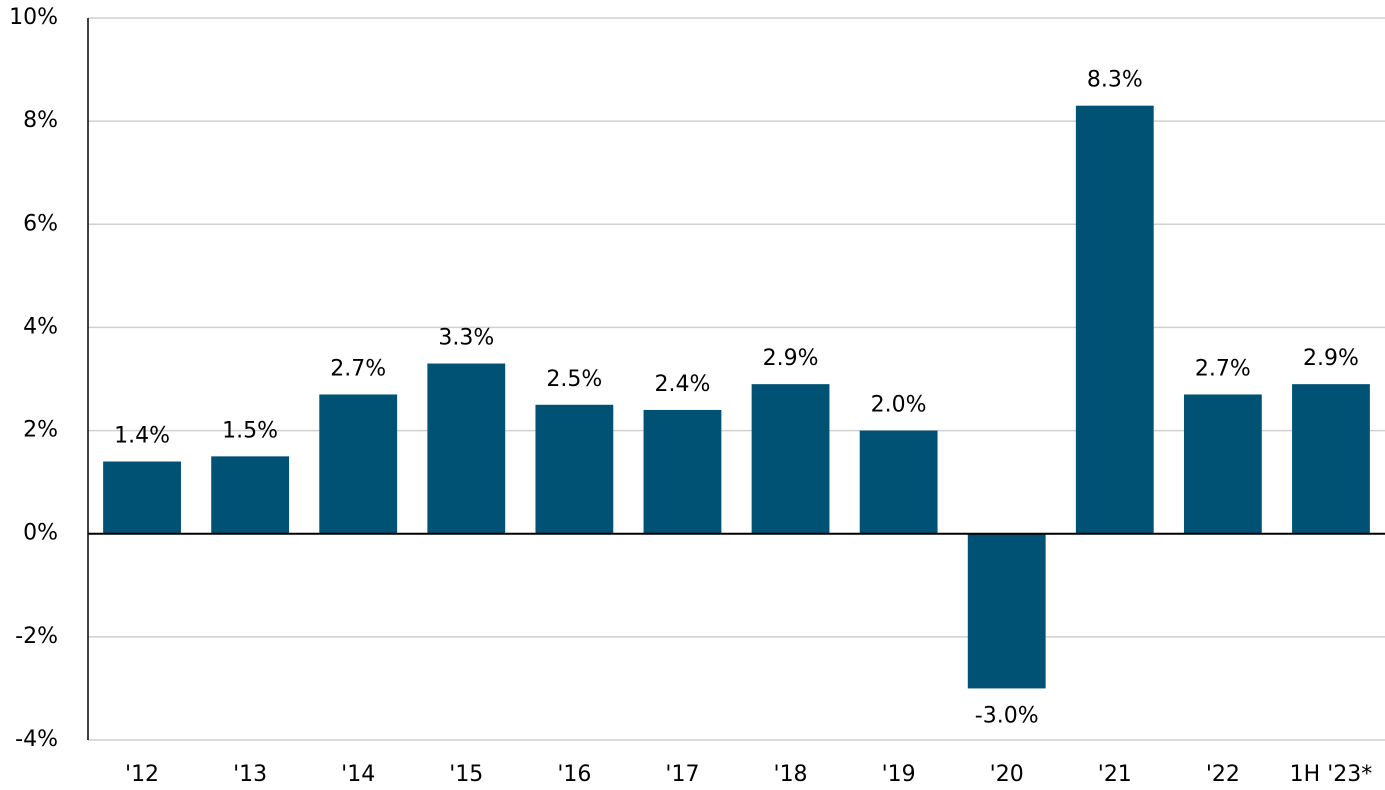 The image size is (1385, 790). I want to click on y-tick-label: 2%, so click(40, 430).